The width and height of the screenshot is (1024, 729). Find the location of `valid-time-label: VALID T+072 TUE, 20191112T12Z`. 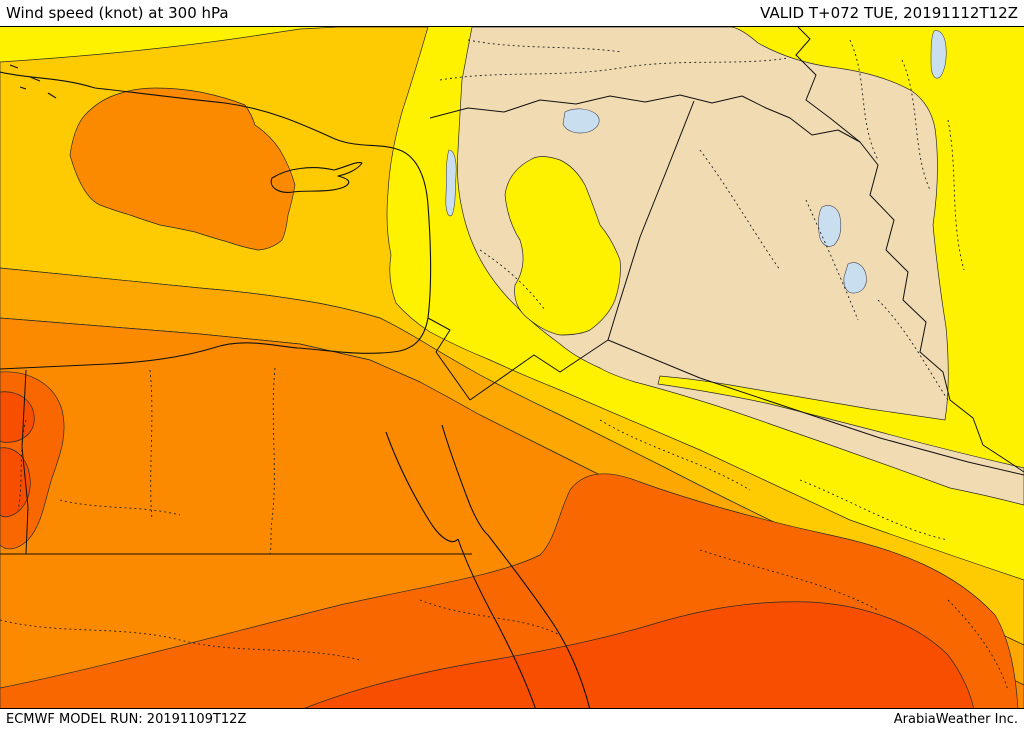

valid-time-label: VALID T+072 TUE, 20191112T12Z is located at coordinates (889, 13).